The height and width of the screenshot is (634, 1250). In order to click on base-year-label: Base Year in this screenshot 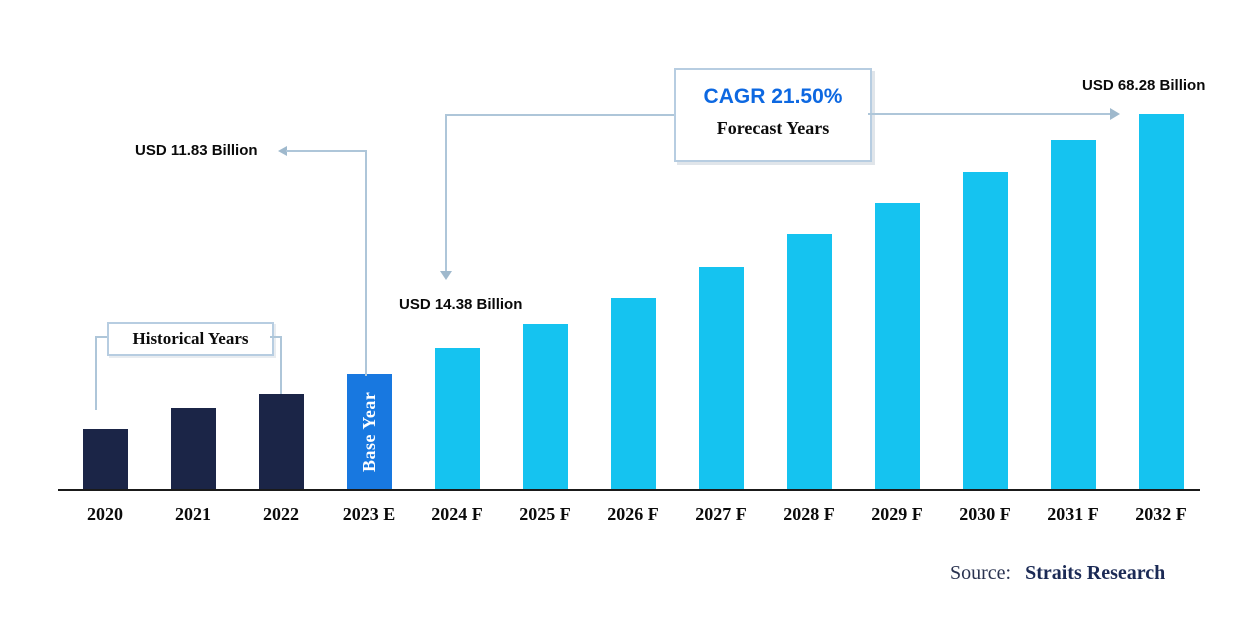, I will do `click(368, 432)`.